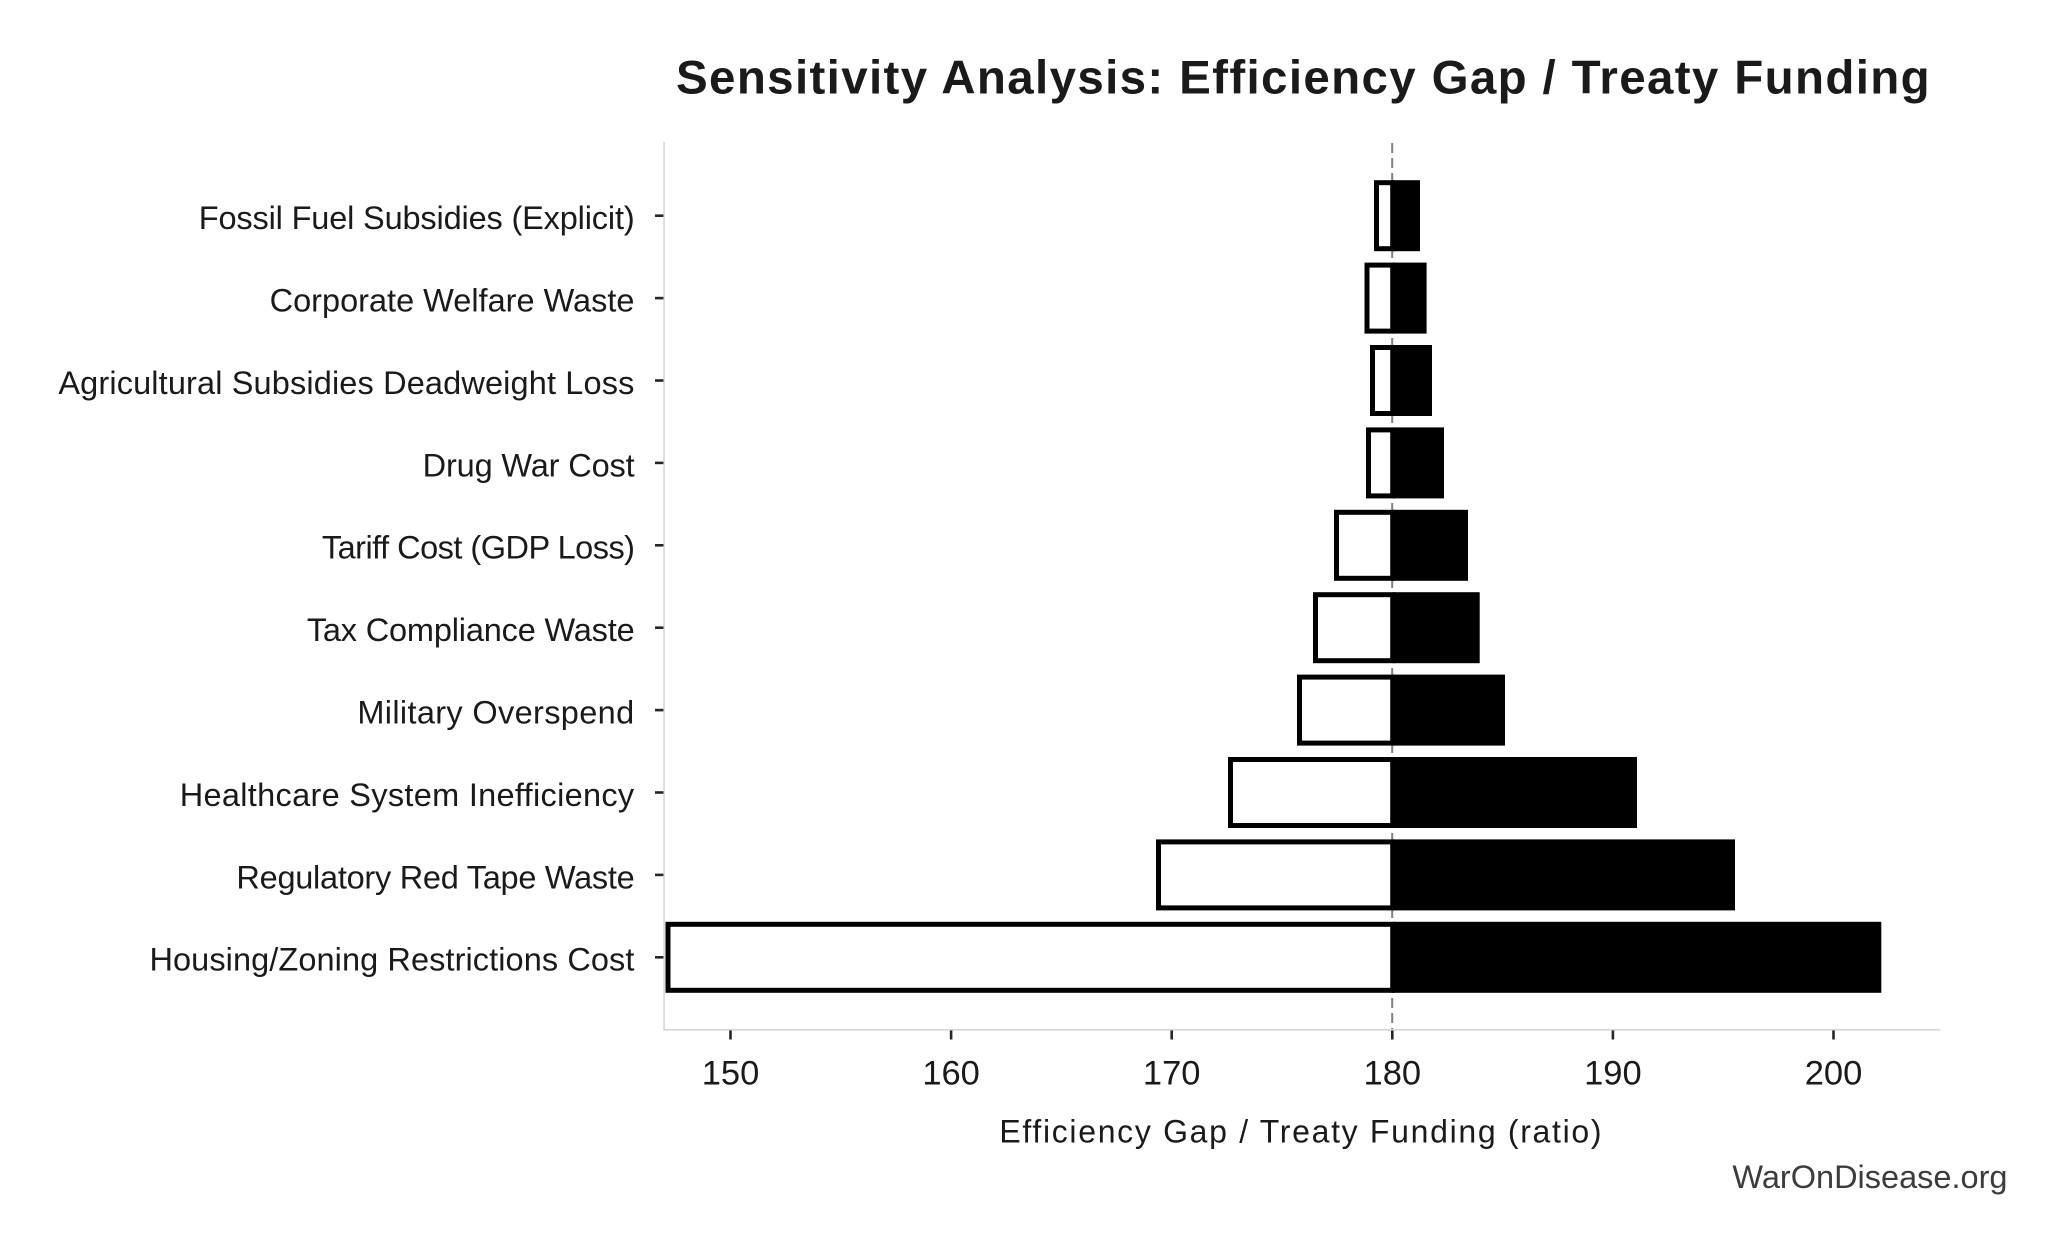  Describe the element at coordinates (1301, 1131) in the screenshot. I see `svg-text:Efficiency Gap / Treaty Fundin: Efficiency Gap / Treaty Funding (ratio)` at that location.